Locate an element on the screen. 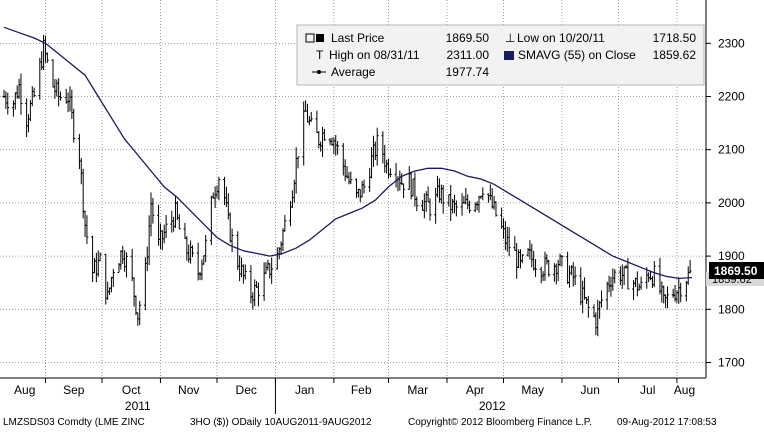 This screenshot has height=432, width=764. footer-copyright: Copyright© 2012 Bloomberg Finance L.P. is located at coordinates (500, 422).